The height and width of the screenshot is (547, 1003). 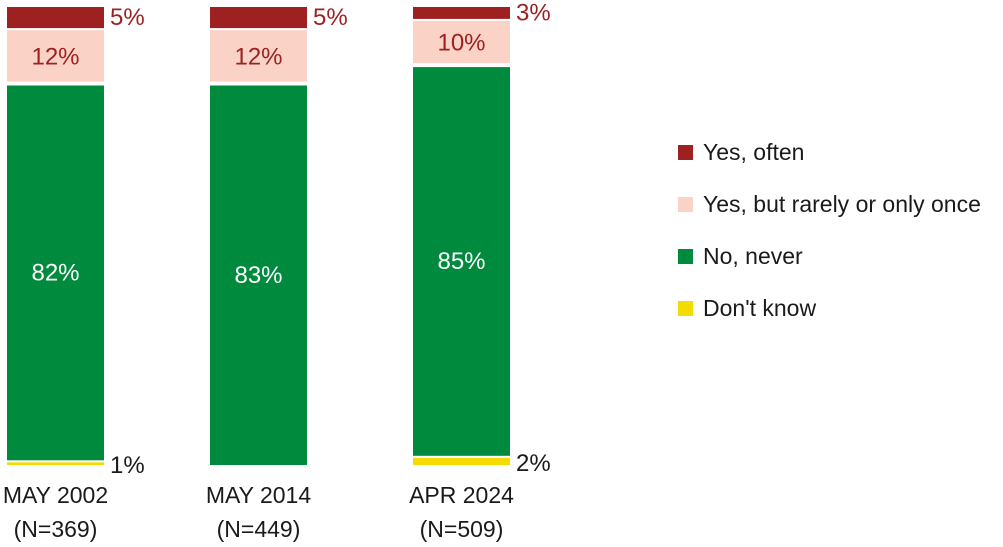 What do you see at coordinates (259, 529) in the screenshot?
I see `category-n-label: (N=449)` at bounding box center [259, 529].